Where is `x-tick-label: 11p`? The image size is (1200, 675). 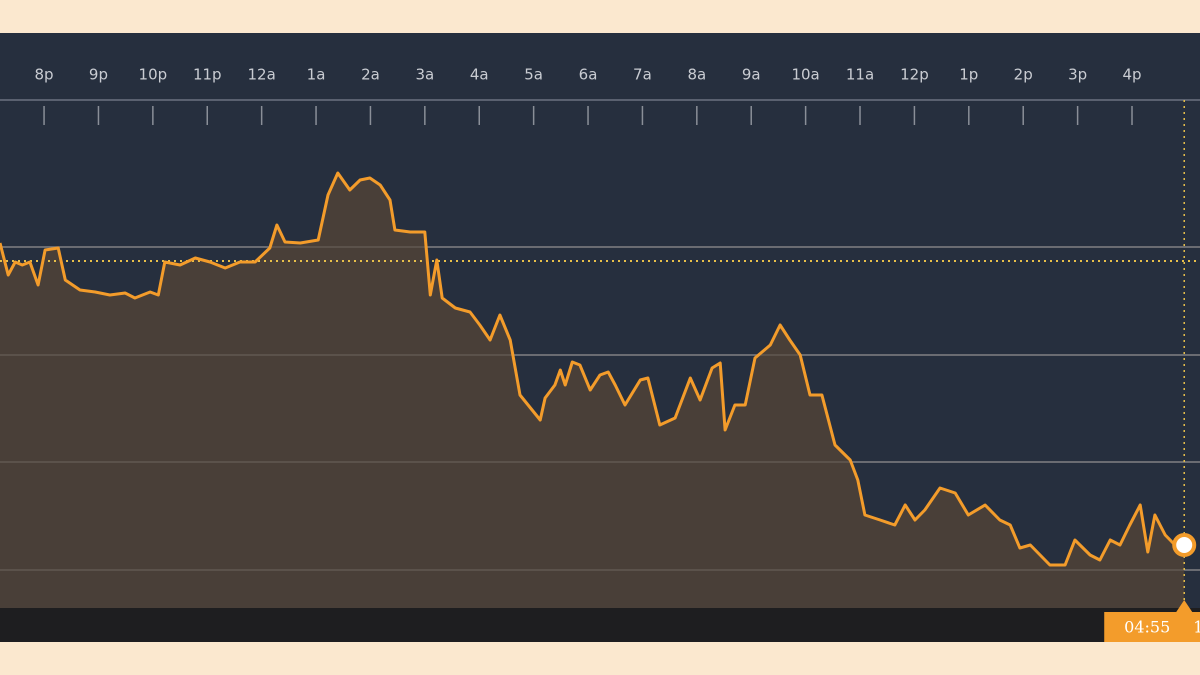
x-tick-label: 11p is located at coordinates (207, 75).